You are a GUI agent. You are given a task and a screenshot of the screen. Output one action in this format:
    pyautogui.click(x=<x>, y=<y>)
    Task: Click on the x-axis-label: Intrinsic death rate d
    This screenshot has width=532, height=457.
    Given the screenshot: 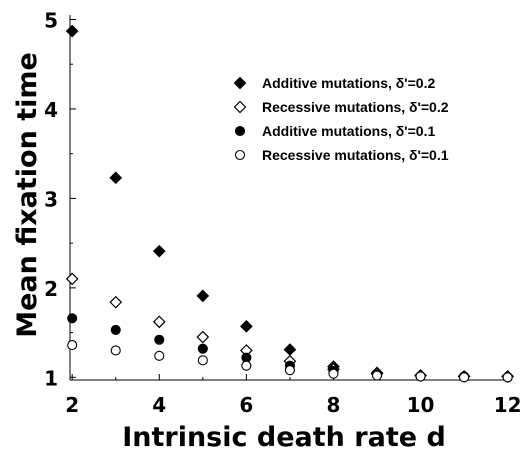 What is the action you would take?
    pyautogui.click(x=284, y=437)
    